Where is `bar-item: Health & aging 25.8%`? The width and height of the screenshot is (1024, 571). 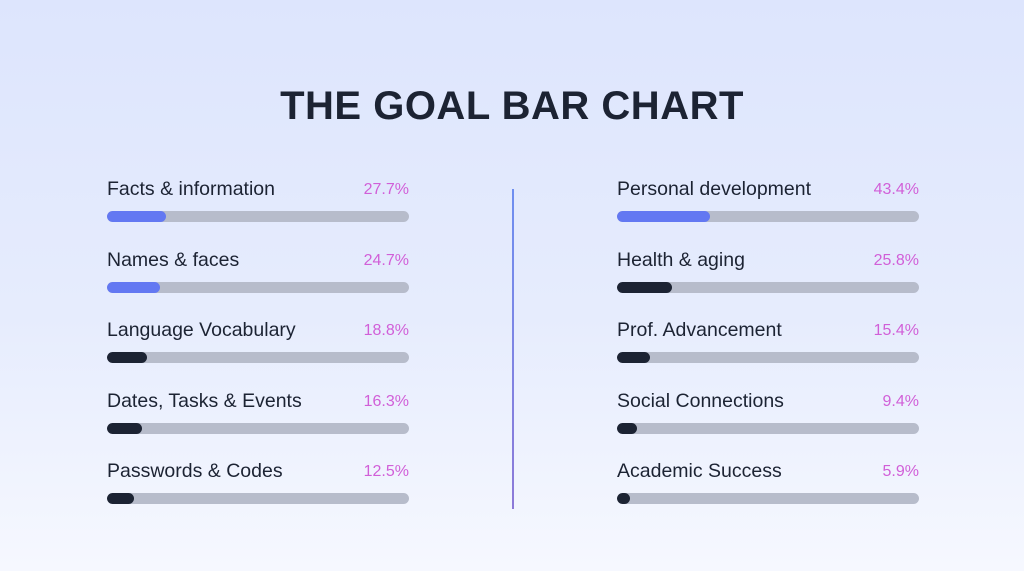 bar-item: Health & aging 25.8% is located at coordinates (768, 284).